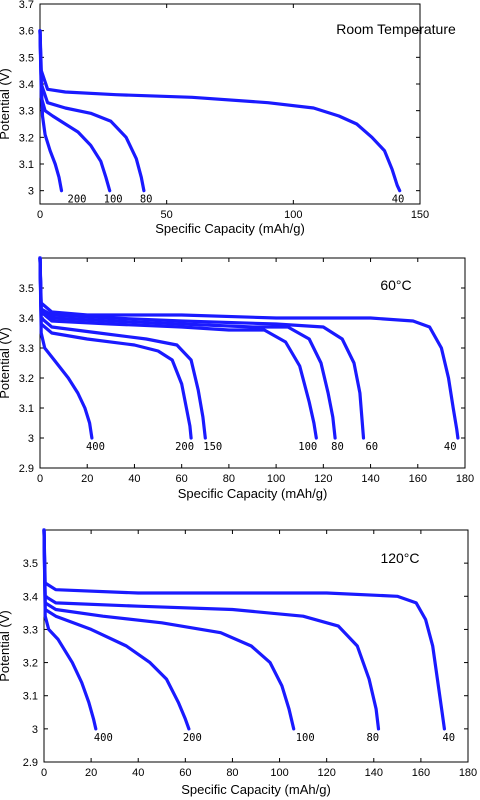 The image size is (480, 800). I want to click on panel-title: 120°C, so click(399, 558).